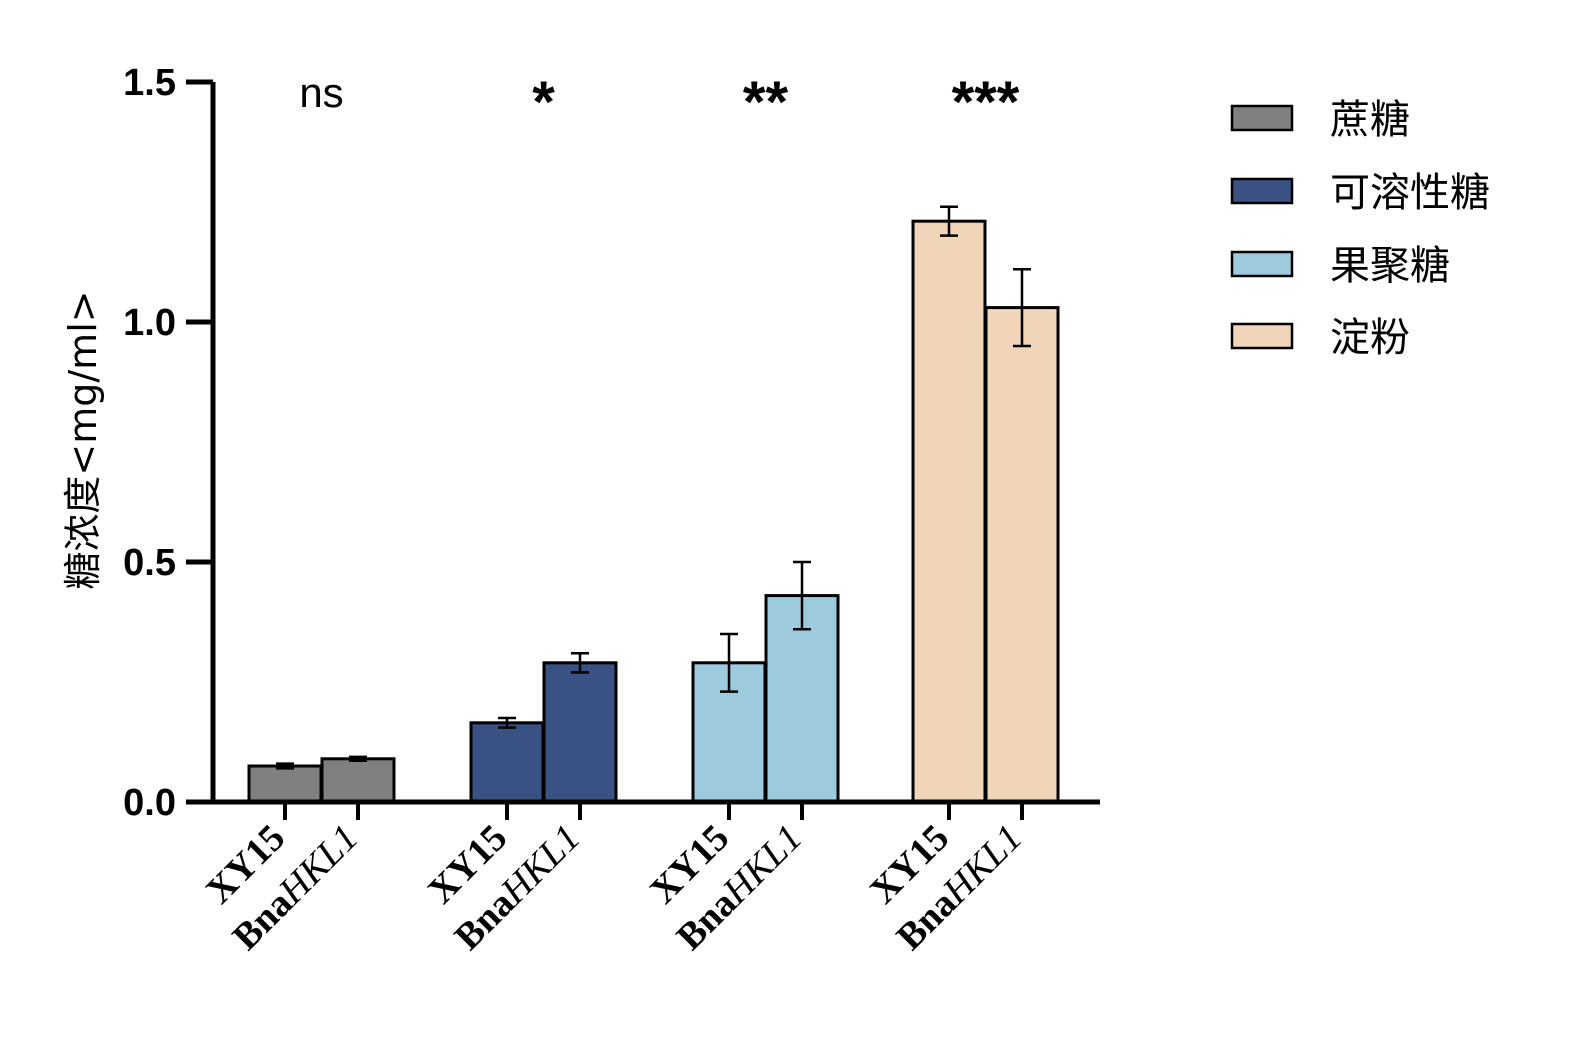  Describe the element at coordinates (1410, 193) in the screenshot. I see `legend-label: 可溶性糖` at that location.